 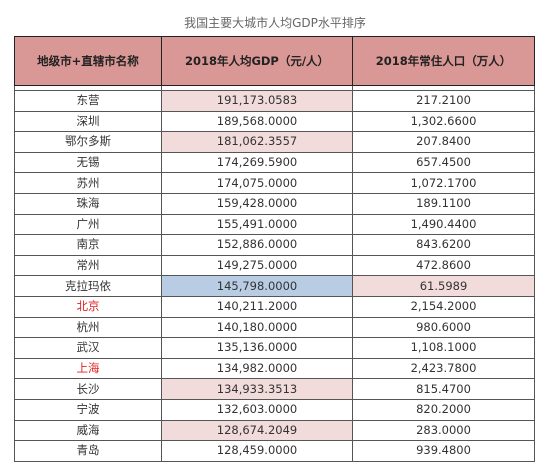 I want to click on gdp-per-capita-cell: 134,982.0000, so click(x=257, y=368).